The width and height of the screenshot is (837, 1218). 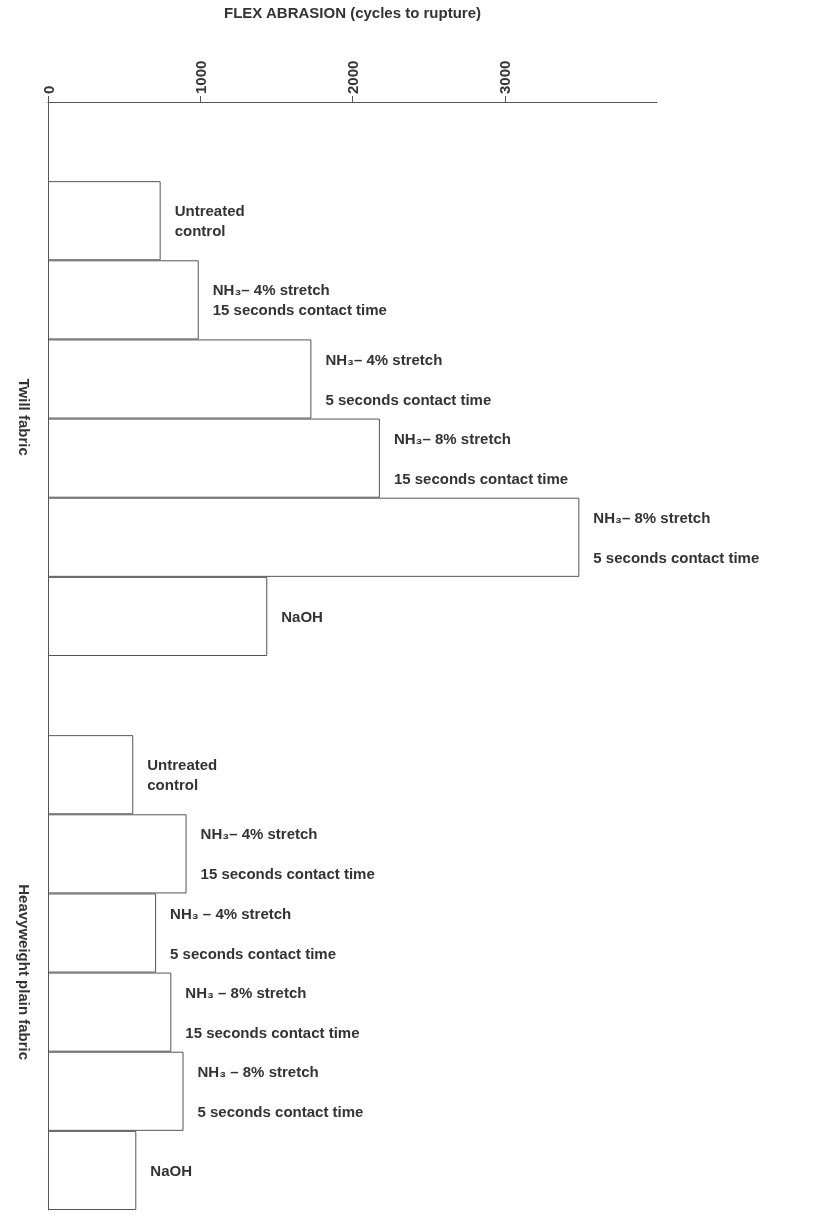 What do you see at coordinates (505, 77) in the screenshot?
I see `x-tick-label: 3000` at bounding box center [505, 77].